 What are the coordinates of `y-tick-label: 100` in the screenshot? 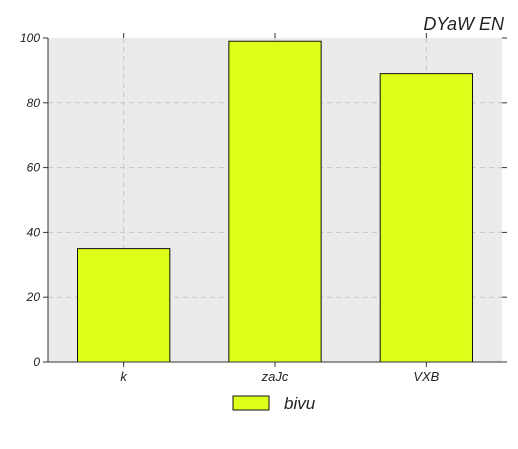 It's located at (30, 38).